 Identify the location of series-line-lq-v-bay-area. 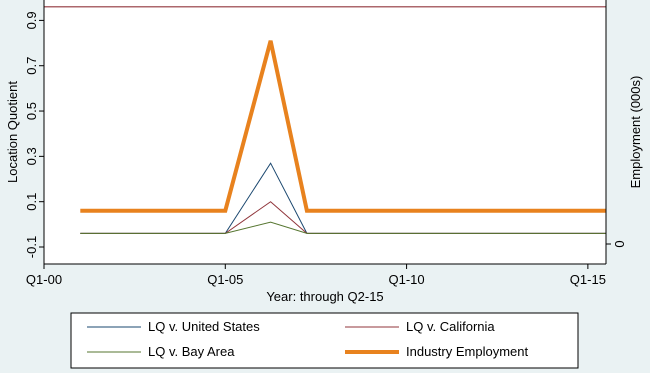
(343, 227).